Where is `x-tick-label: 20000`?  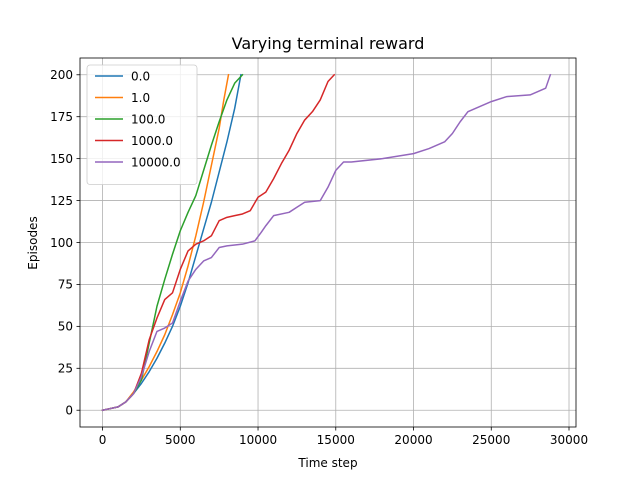 x-tick-label: 20000 is located at coordinates (413, 440).